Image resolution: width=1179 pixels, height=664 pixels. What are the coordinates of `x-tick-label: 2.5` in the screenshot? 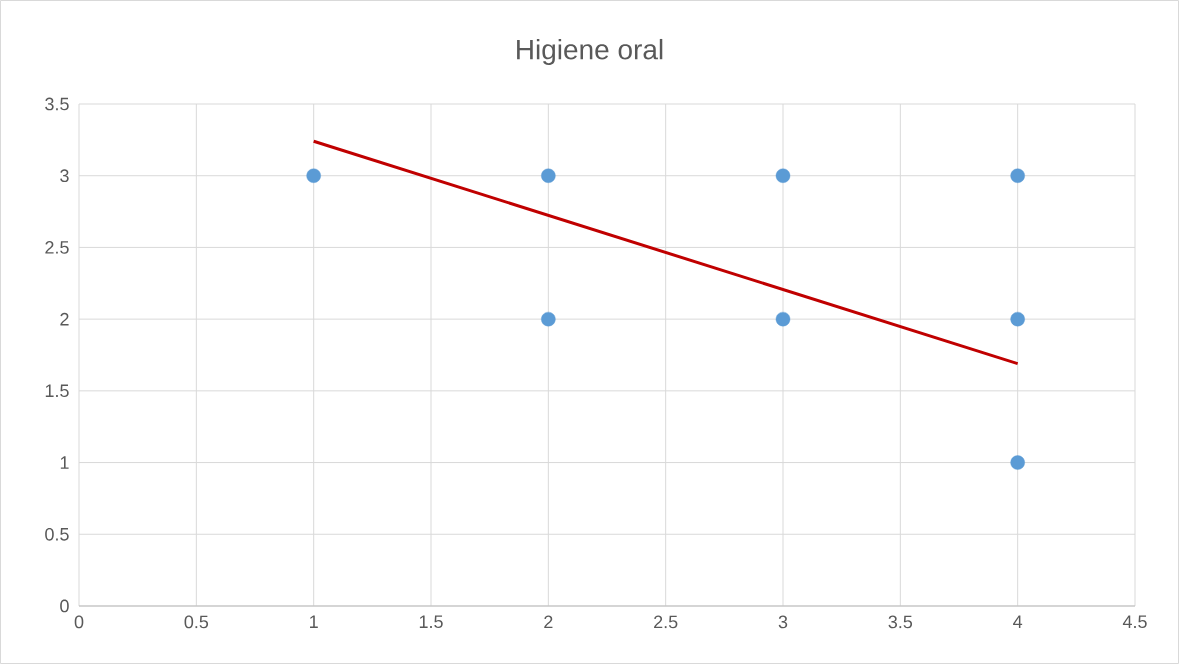 It's located at (666, 622).